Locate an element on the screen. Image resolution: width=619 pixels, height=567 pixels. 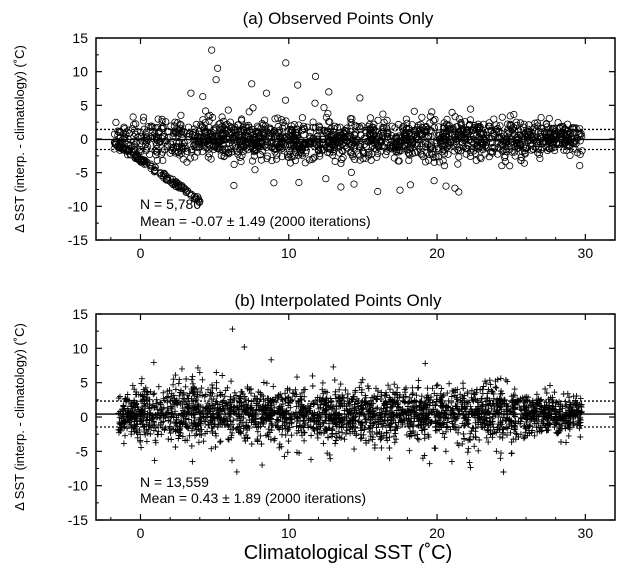
figure-xlabel: Climatological SST (˚C) is located at coordinates (348, 553).